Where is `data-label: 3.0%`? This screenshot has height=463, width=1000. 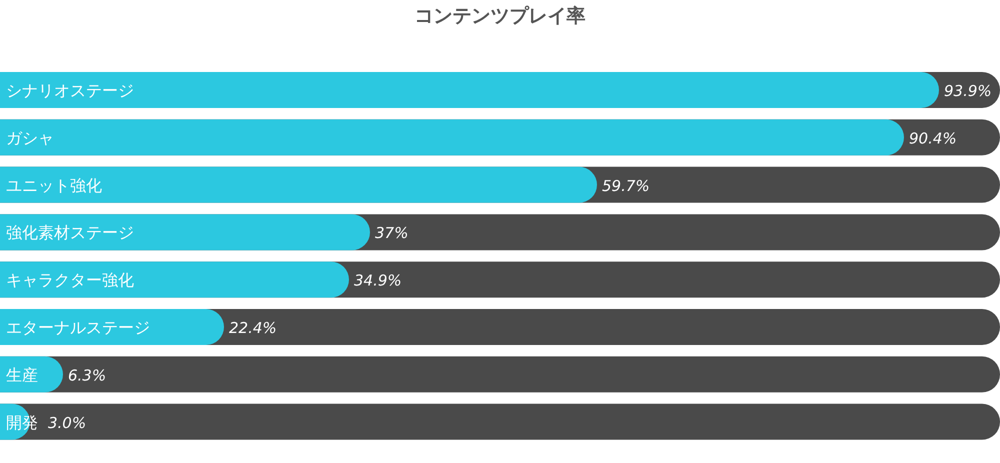 data-label: 3.0% is located at coordinates (67, 423).